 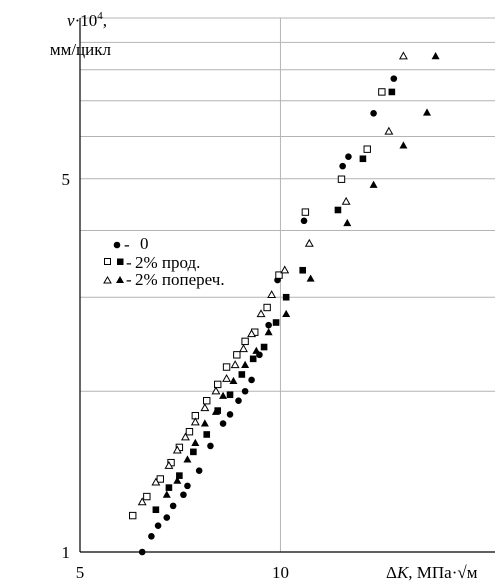 I want to click on legend-item-2: - 2% попереч., so click(x=164, y=279).